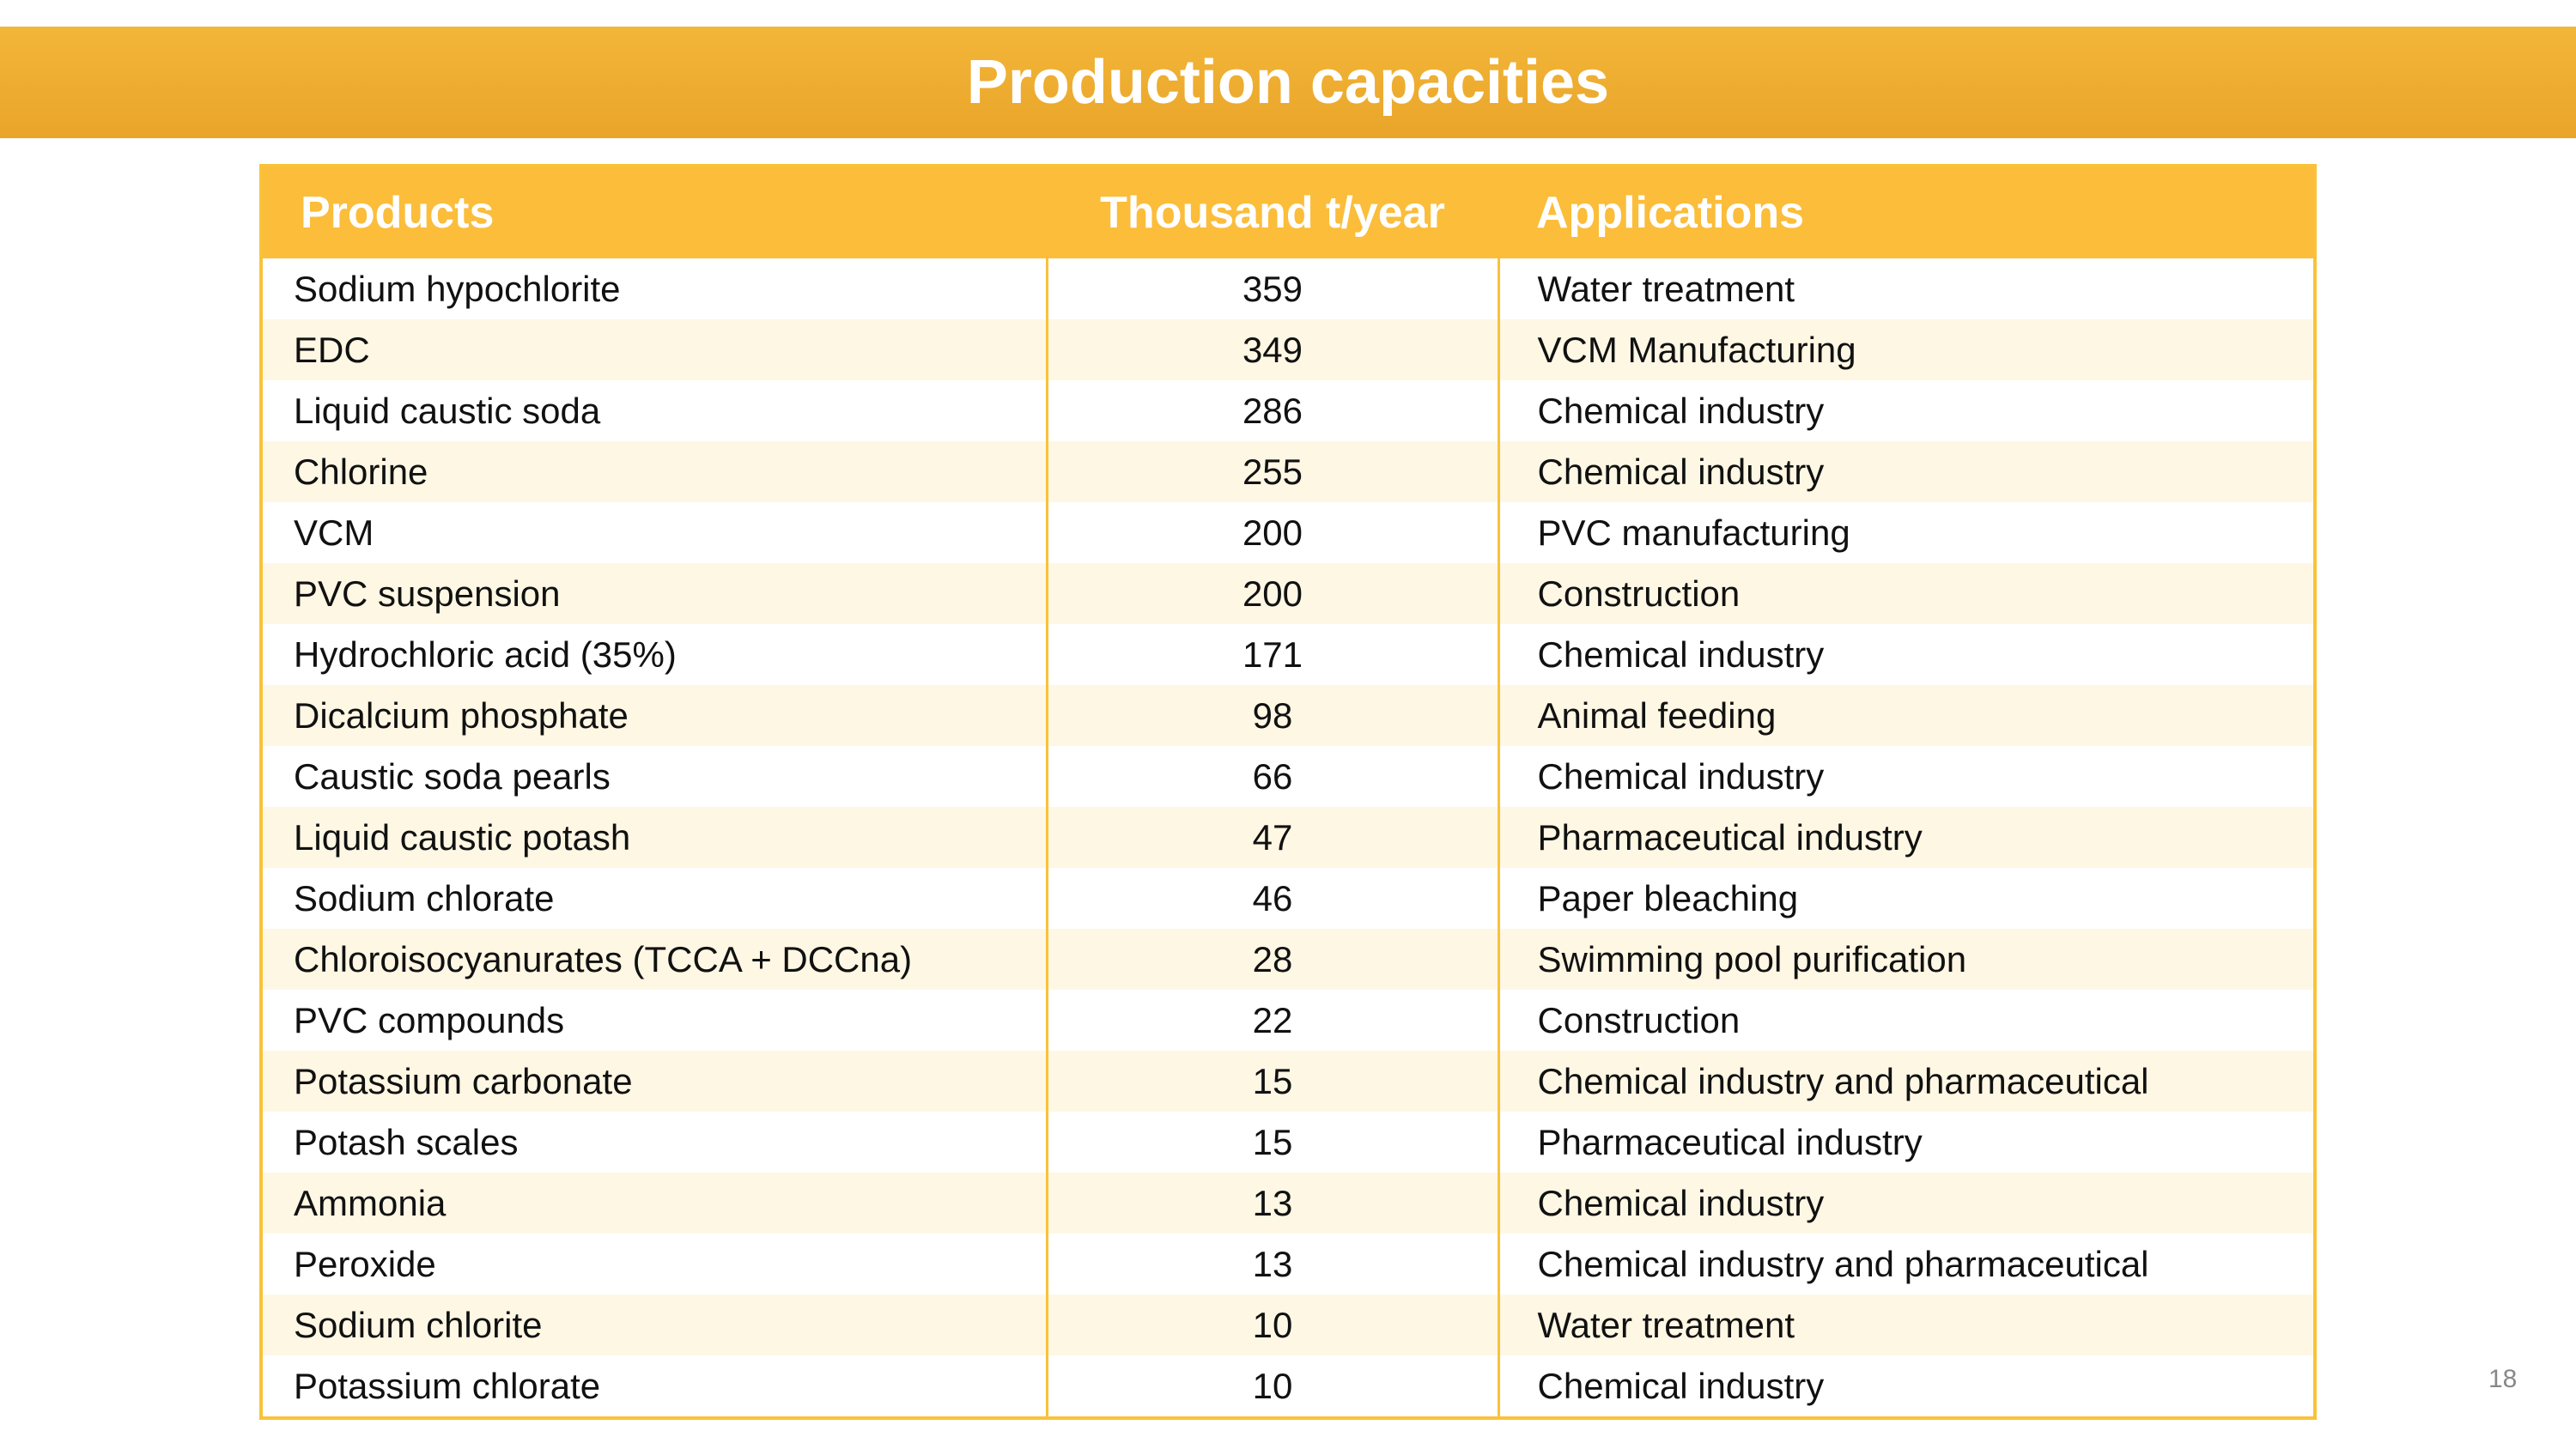 The width and height of the screenshot is (2576, 1449). I want to click on table-row: PVC compounds 22 Construction, so click(1288, 1020).